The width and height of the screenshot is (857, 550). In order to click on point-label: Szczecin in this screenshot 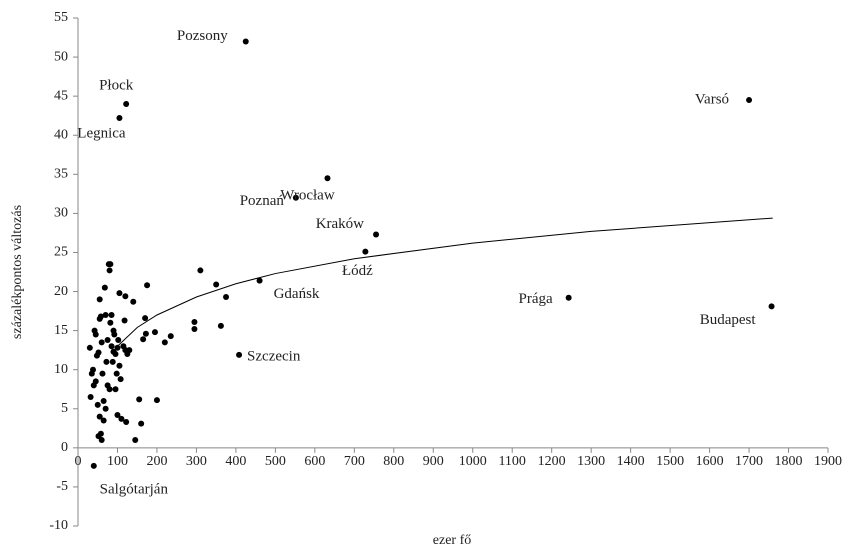, I will do `click(274, 356)`.